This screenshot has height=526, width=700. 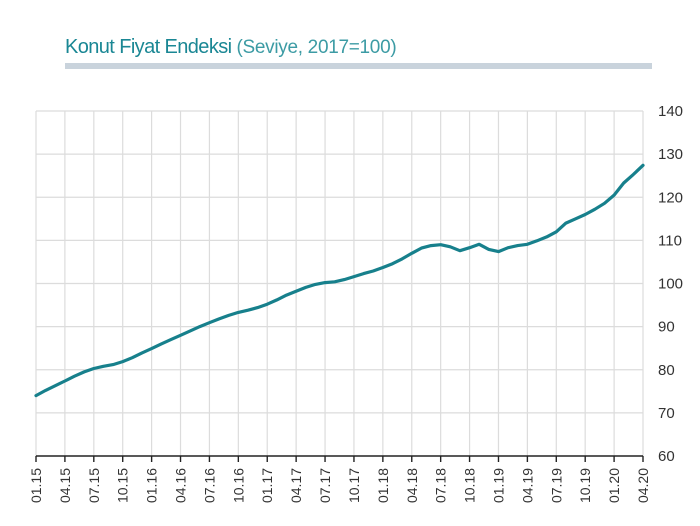 I want to click on y-tick-label: 120, so click(x=670, y=197).